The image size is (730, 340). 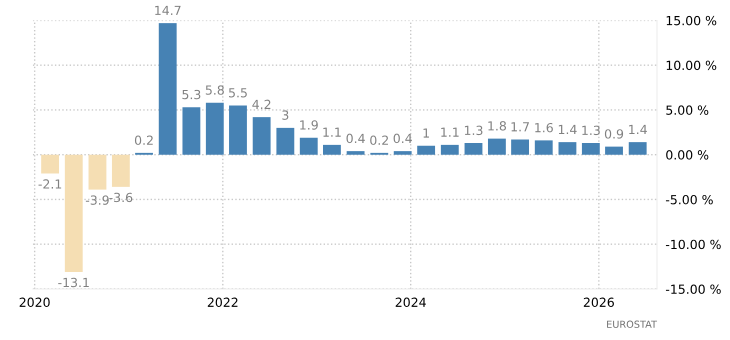 I want to click on data-label: 4.2, so click(x=261, y=104).